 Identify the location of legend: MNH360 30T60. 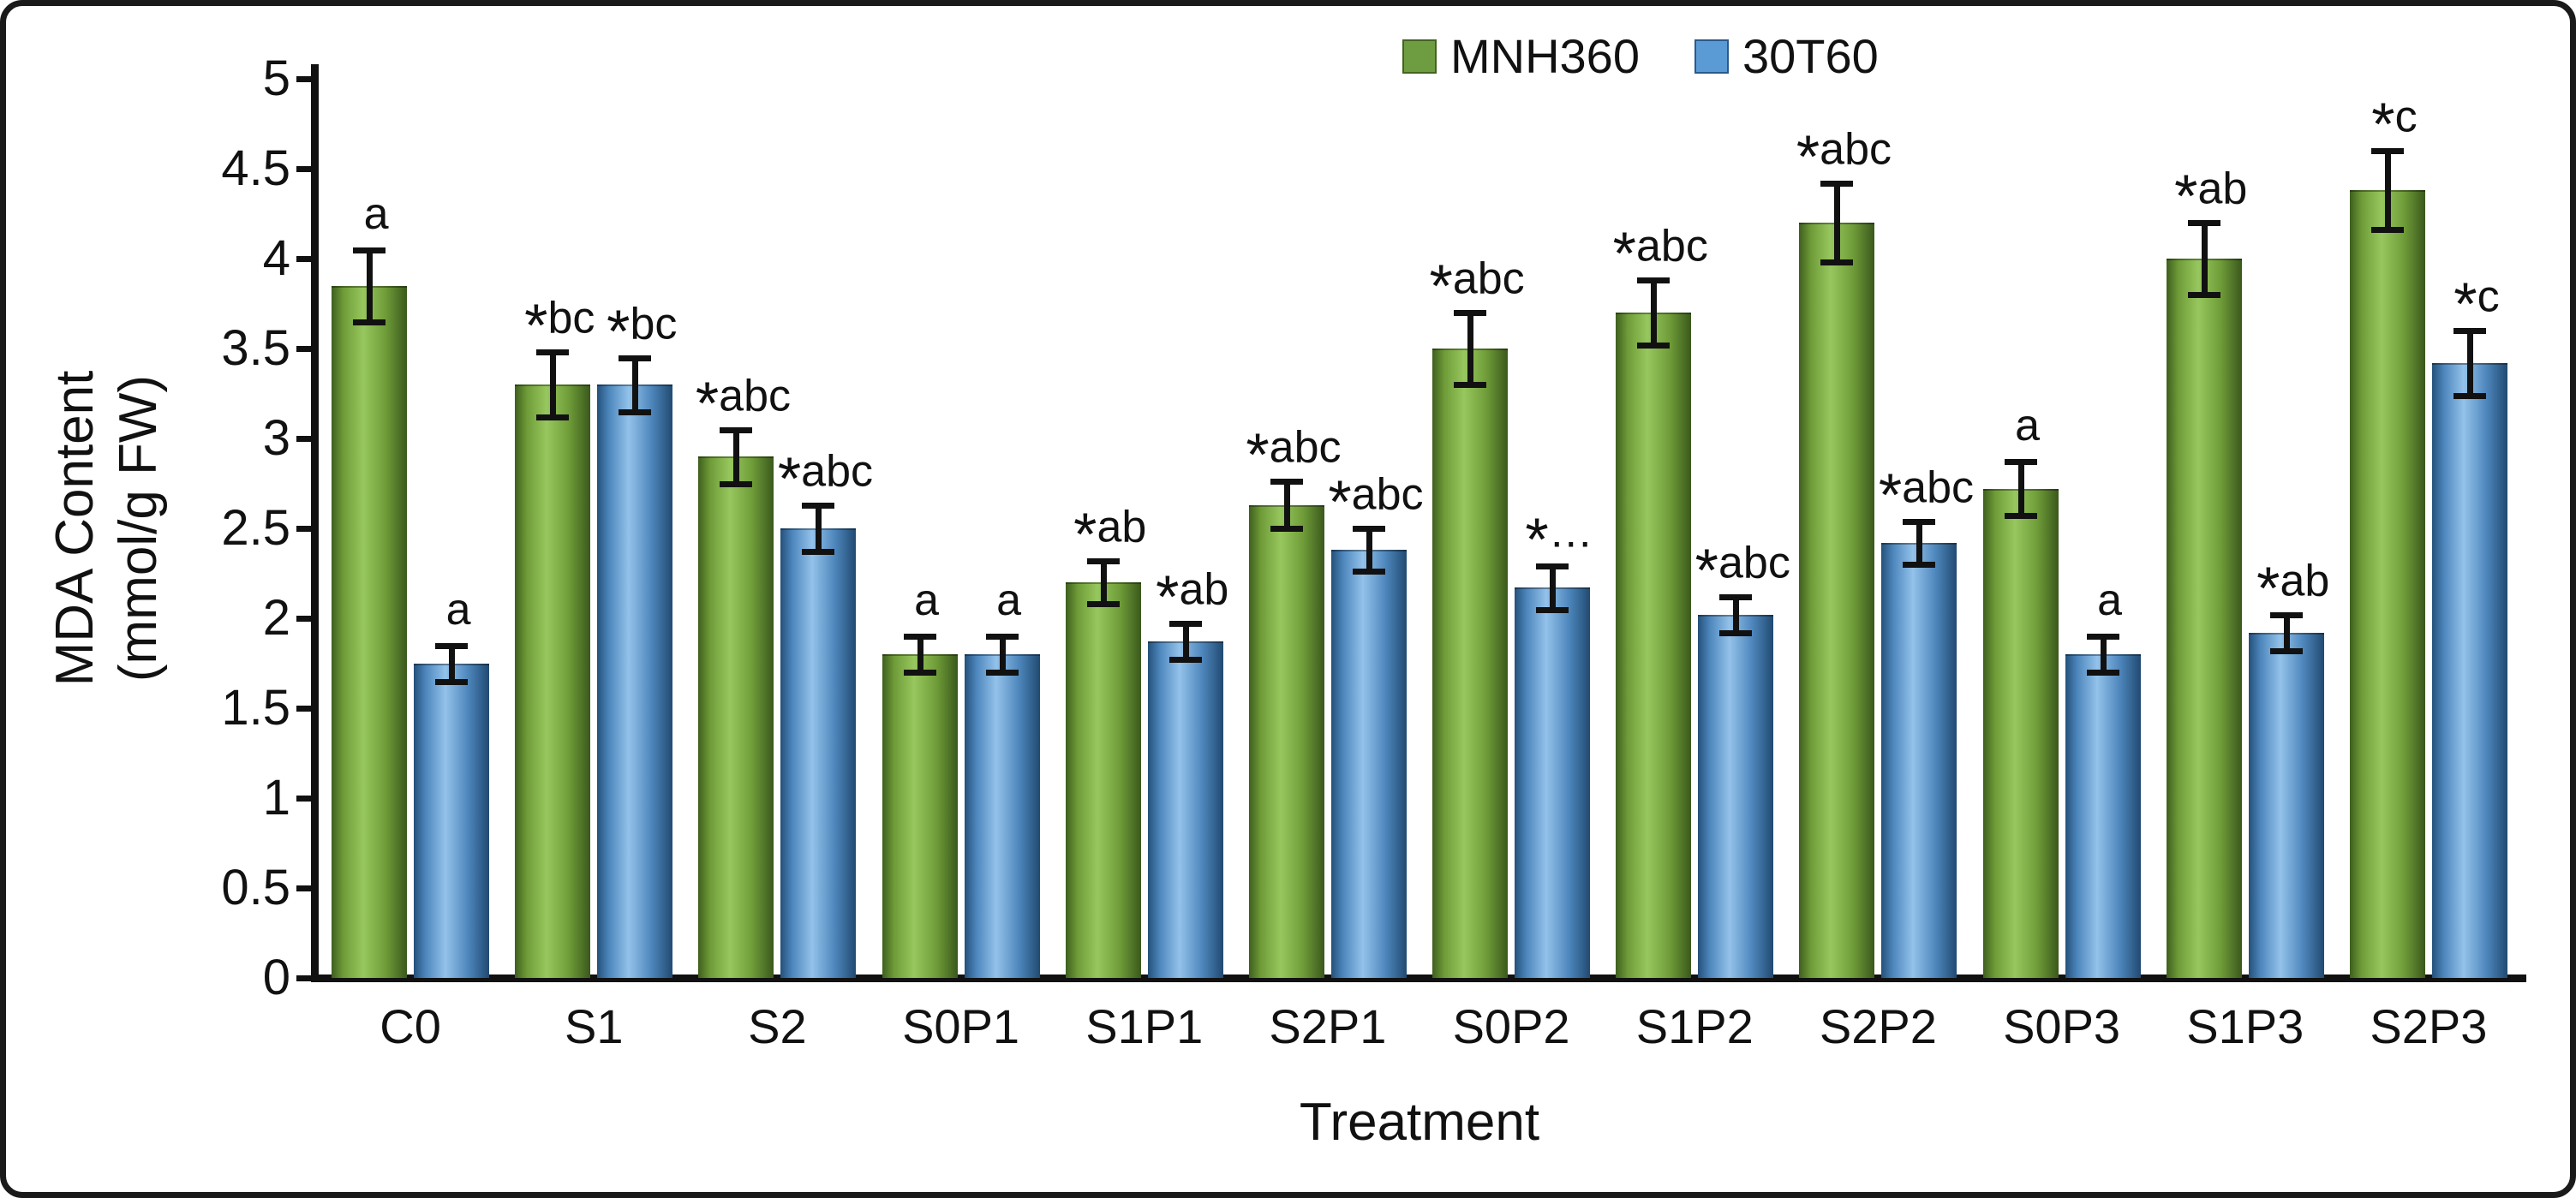
(1640, 56).